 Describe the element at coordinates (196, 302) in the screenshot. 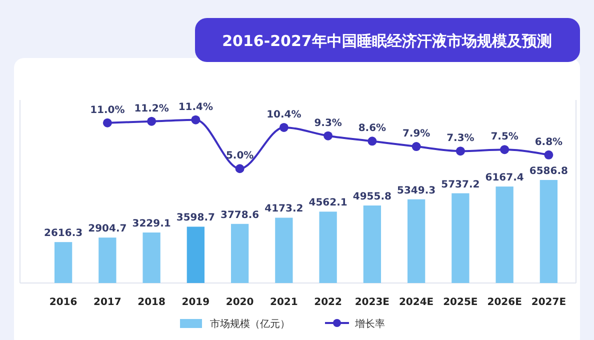

I see `x-tick-label: 2019` at that location.